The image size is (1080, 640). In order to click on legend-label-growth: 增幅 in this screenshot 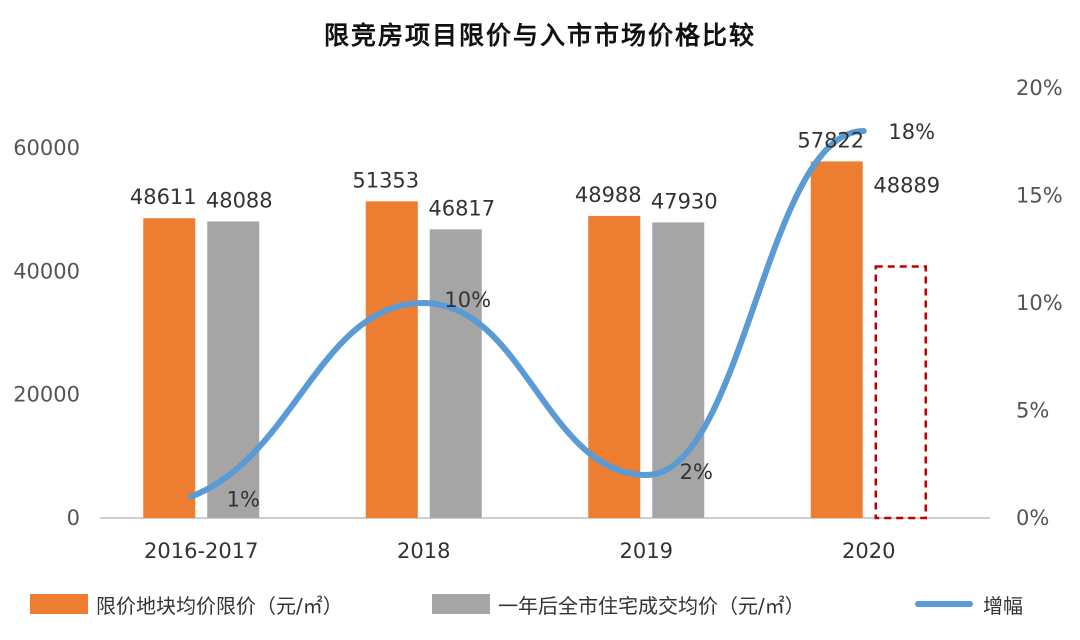, I will do `click(1003, 605)`.